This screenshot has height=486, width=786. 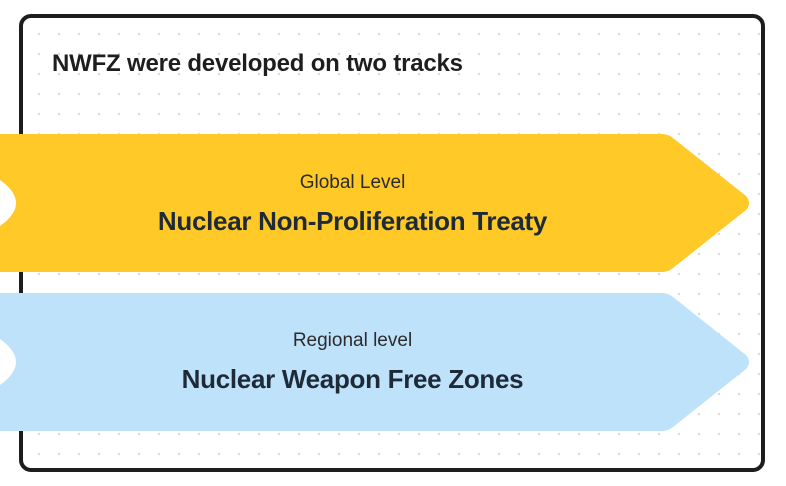 What do you see at coordinates (352, 221) in the screenshot?
I see `global-track-name: Nuclear Non-Proliferation Treaty` at bounding box center [352, 221].